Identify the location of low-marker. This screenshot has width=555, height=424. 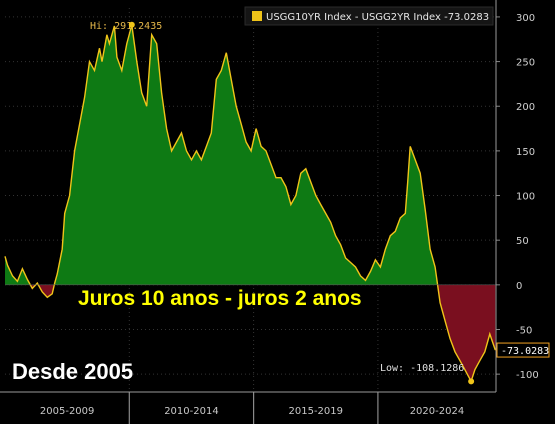
(471, 381).